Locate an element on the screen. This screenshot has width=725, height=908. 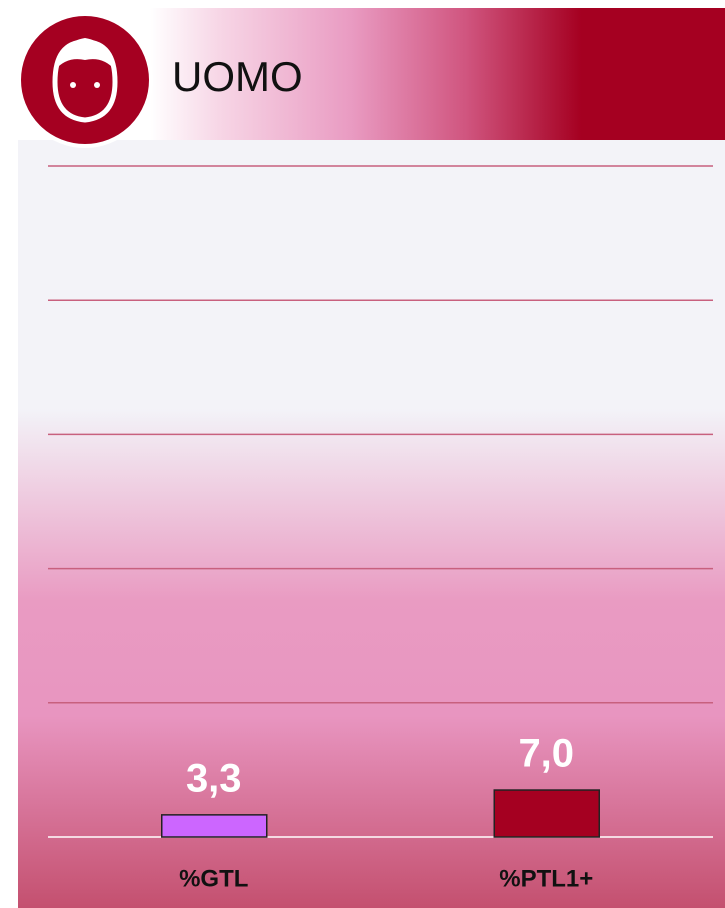
value-label: 3,3 is located at coordinates (214, 778).